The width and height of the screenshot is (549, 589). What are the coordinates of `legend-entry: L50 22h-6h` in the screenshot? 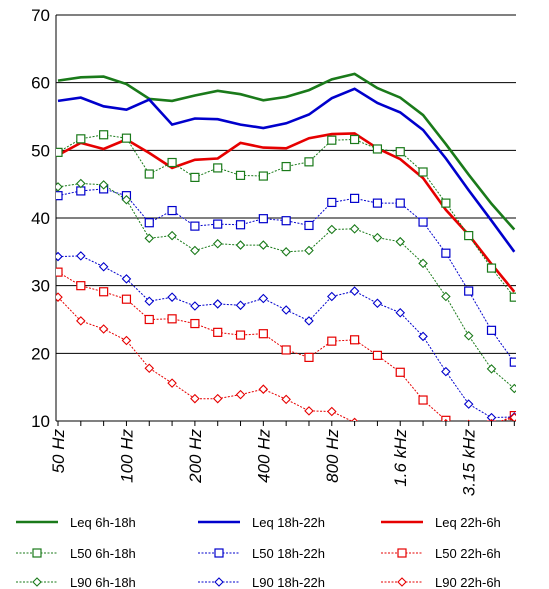 It's located at (441, 553).